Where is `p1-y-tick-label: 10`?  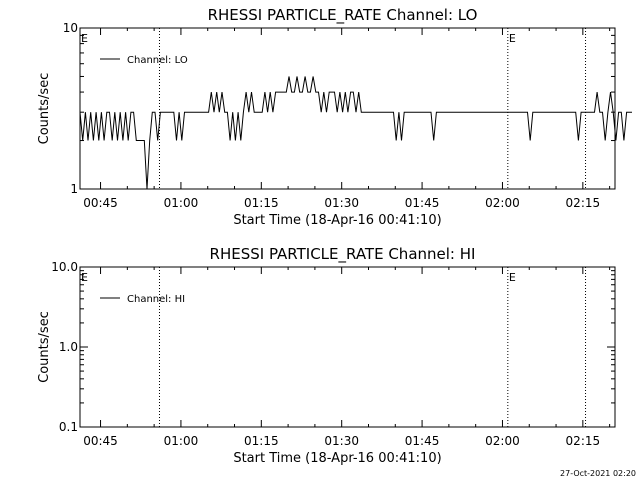 p1-y-tick-label: 10 is located at coordinates (70, 28).